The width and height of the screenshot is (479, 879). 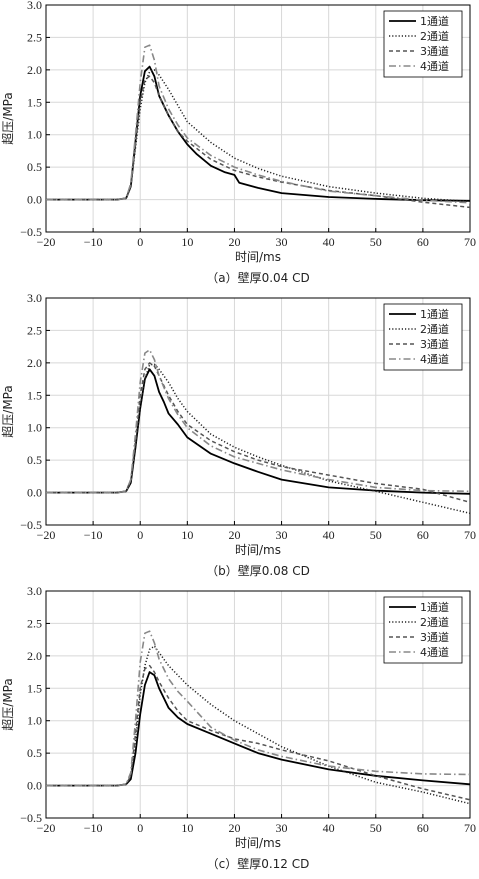 I want to click on figure-caption: （a）壁厚0.04 CD, so click(x=258, y=277).